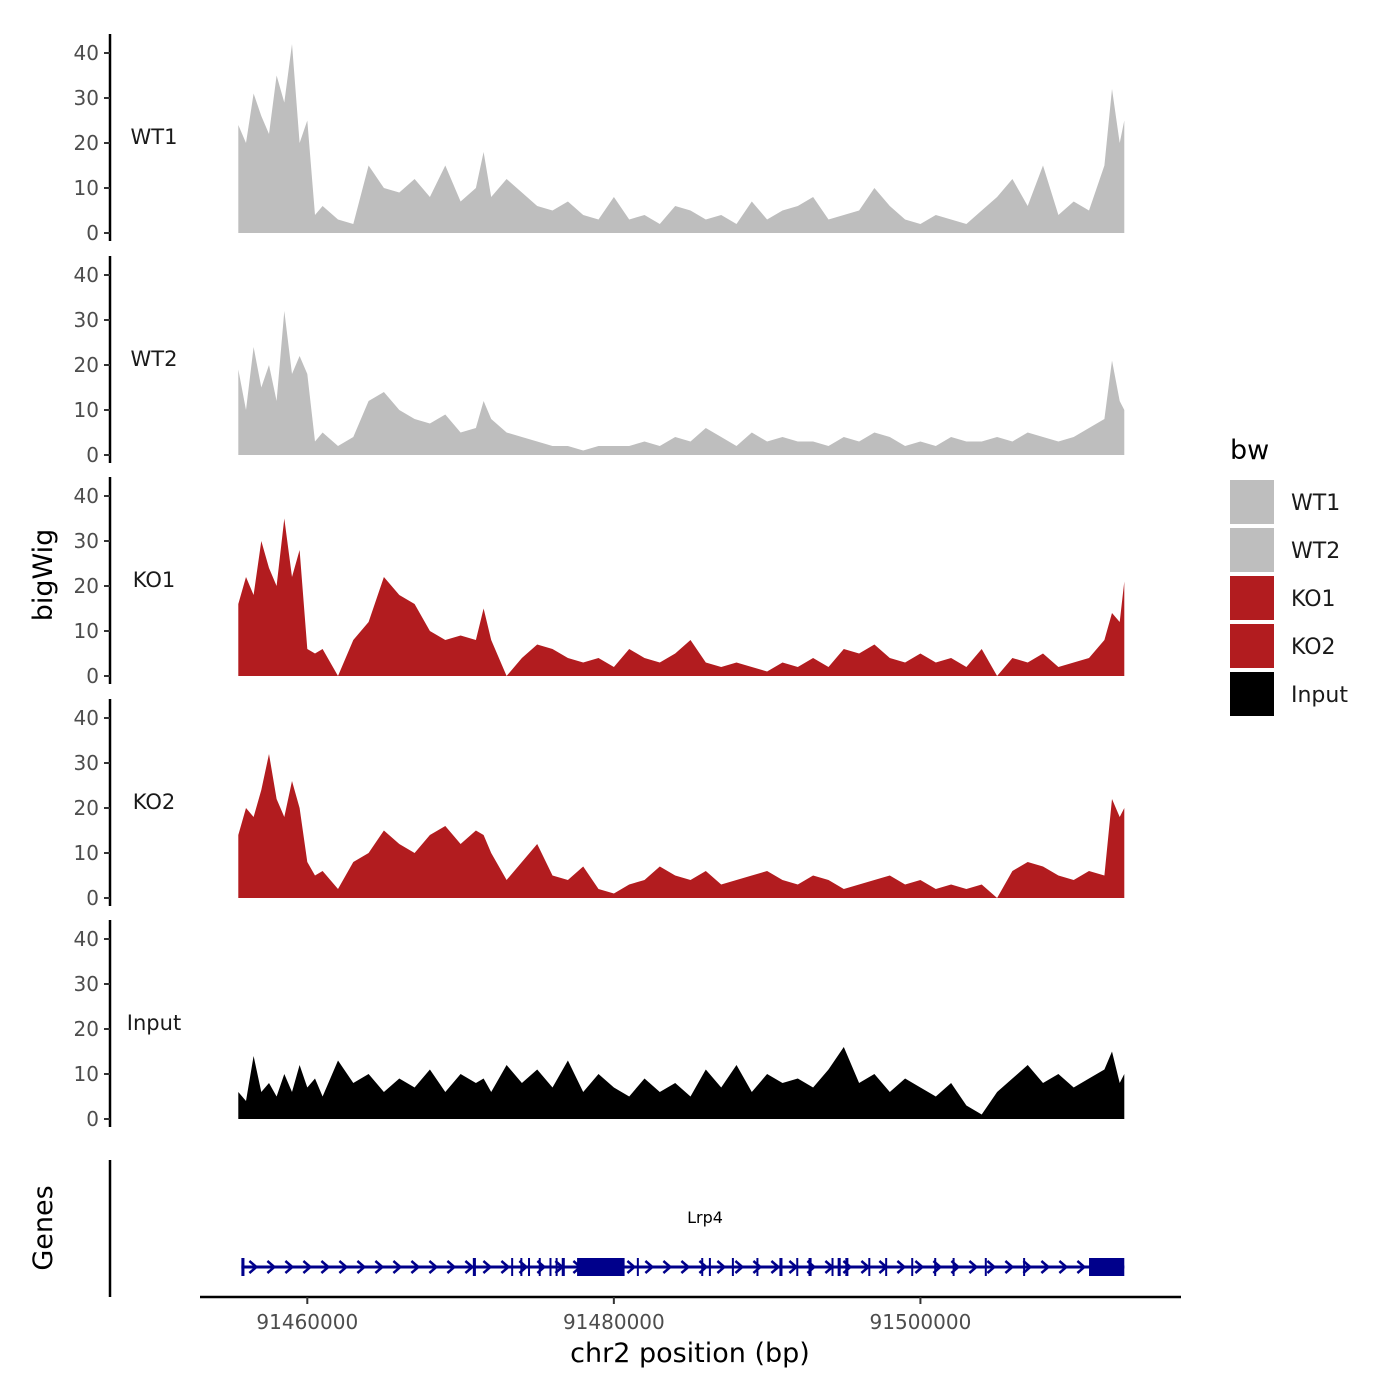 The height and width of the screenshot is (1400, 1400). What do you see at coordinates (43, 575) in the screenshot?
I see `y-axis-title: bigWig` at bounding box center [43, 575].